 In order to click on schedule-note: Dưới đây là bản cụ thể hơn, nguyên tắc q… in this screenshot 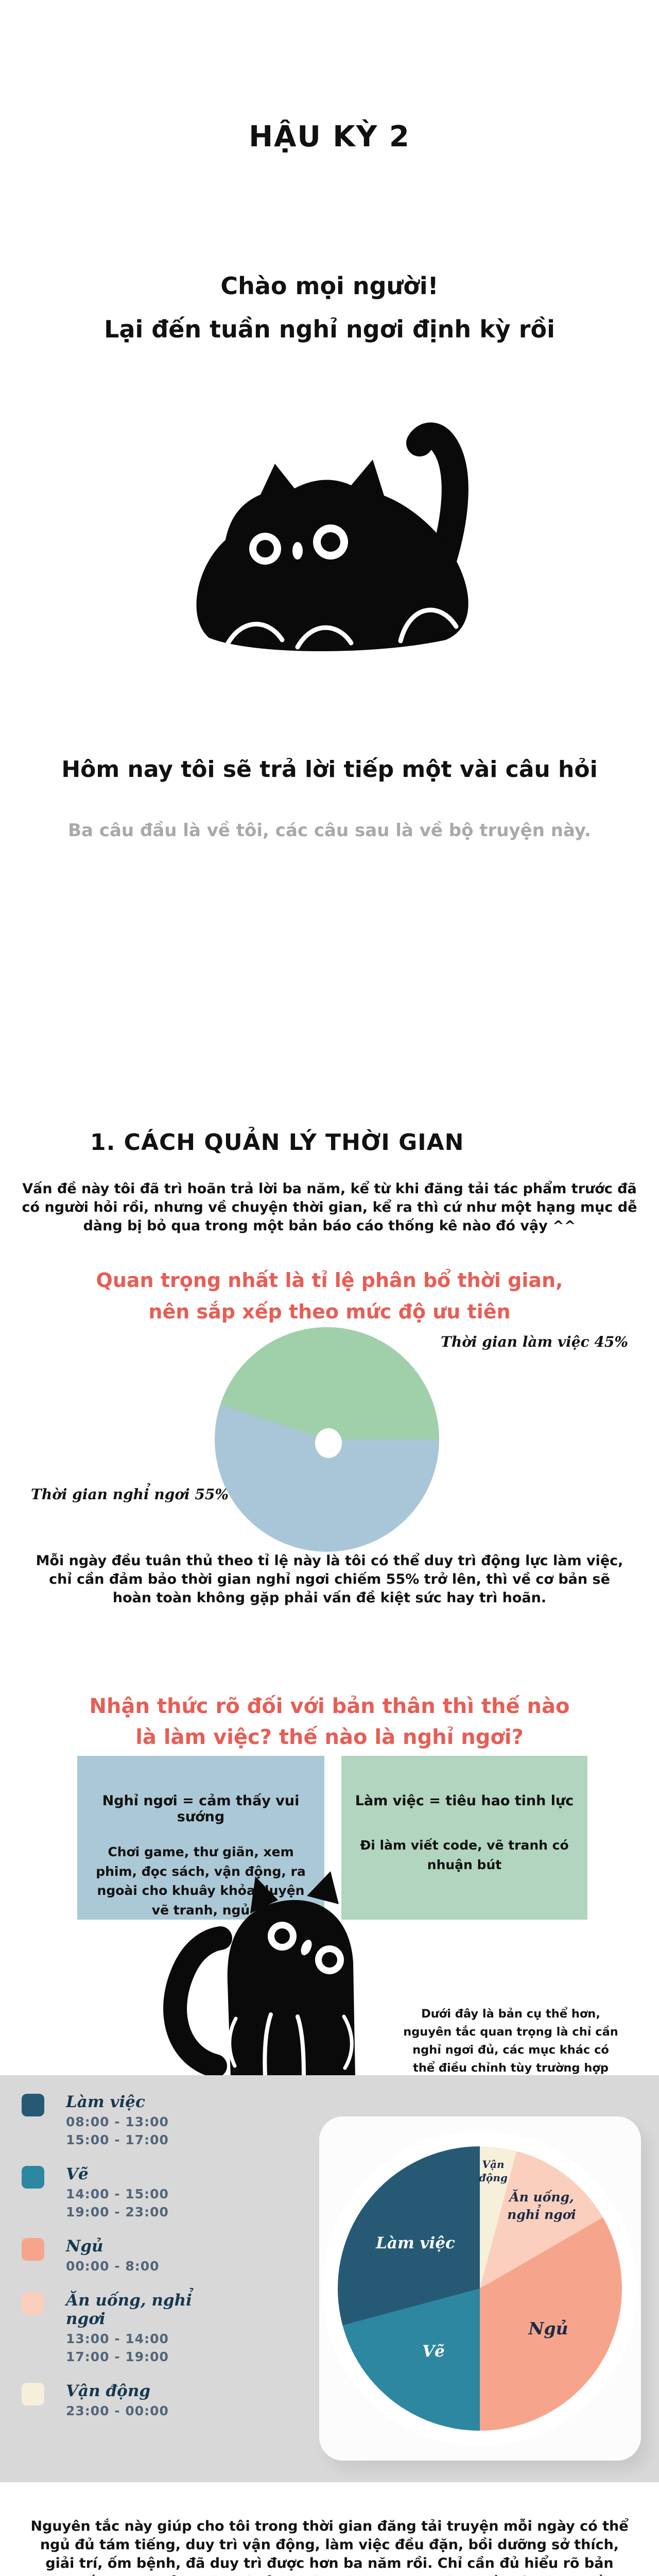, I will do `click(511, 2041)`.